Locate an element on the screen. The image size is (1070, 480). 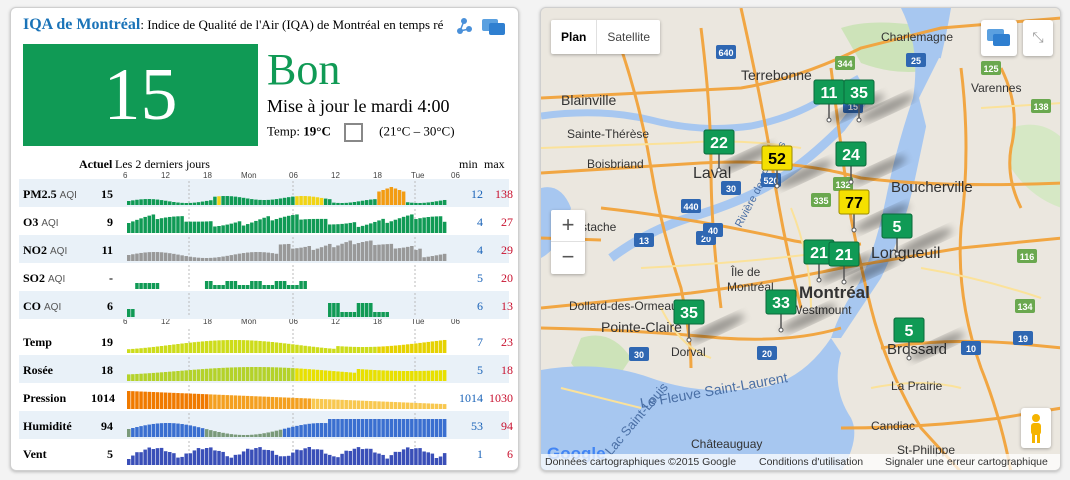
row-min-value: 6 is located at coordinates (480, 306).